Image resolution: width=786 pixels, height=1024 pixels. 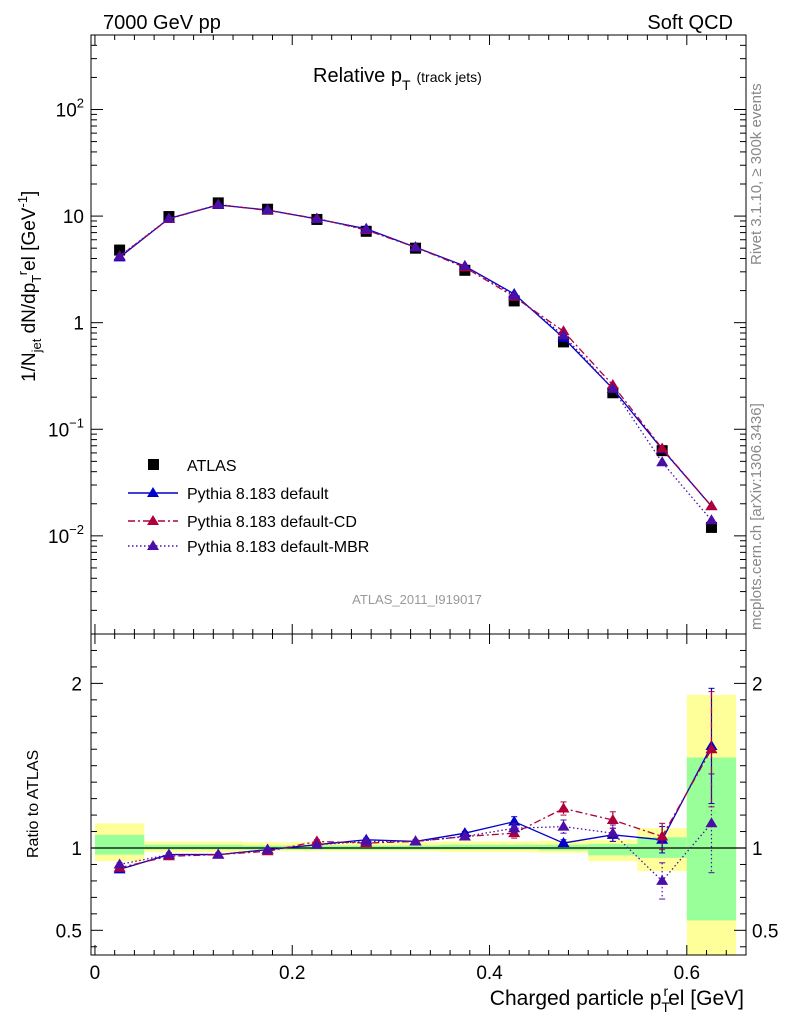 What do you see at coordinates (417, 599) in the screenshot?
I see `analysis-id: ATLAS_2011_I919017` at bounding box center [417, 599].